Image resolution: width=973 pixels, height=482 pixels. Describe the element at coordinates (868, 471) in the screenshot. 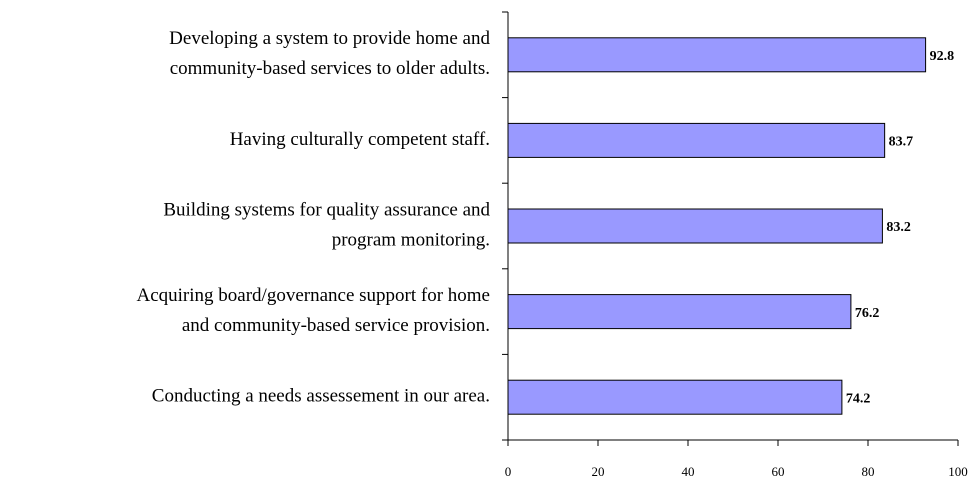

I see `x-tick-label: 80` at that location.